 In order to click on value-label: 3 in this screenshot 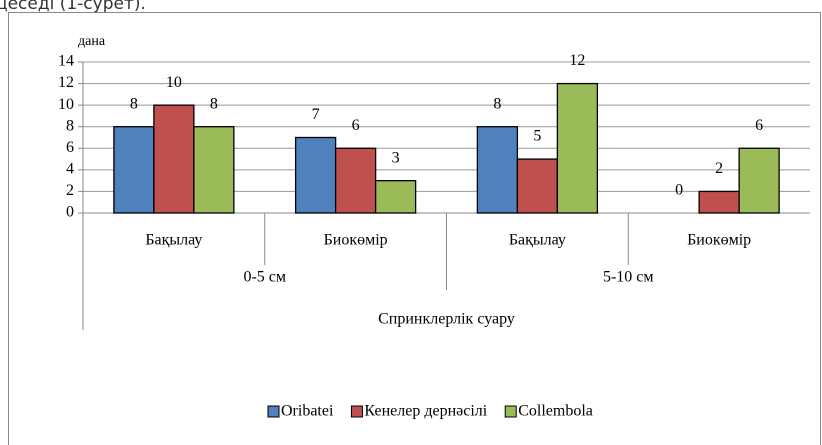, I will do `click(396, 157)`.